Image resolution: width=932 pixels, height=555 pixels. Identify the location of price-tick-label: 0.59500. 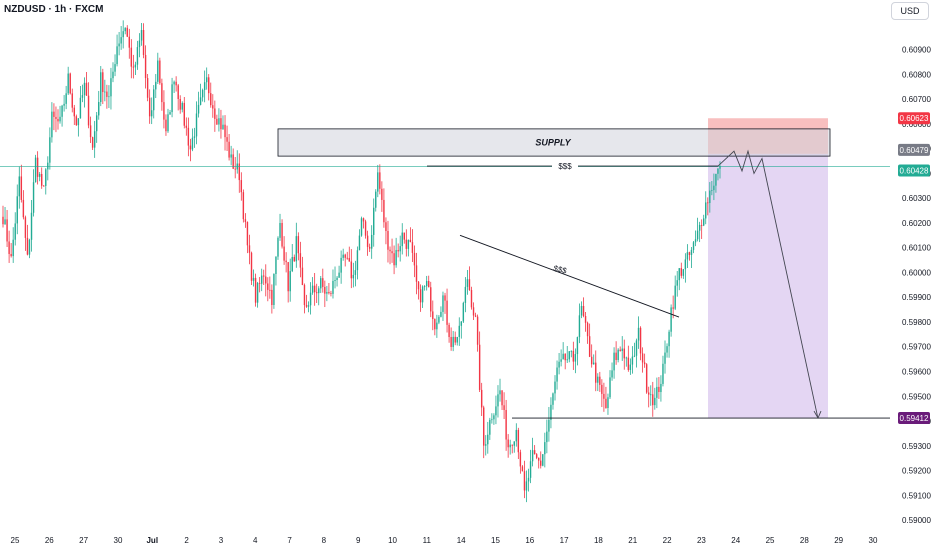
(916, 396).